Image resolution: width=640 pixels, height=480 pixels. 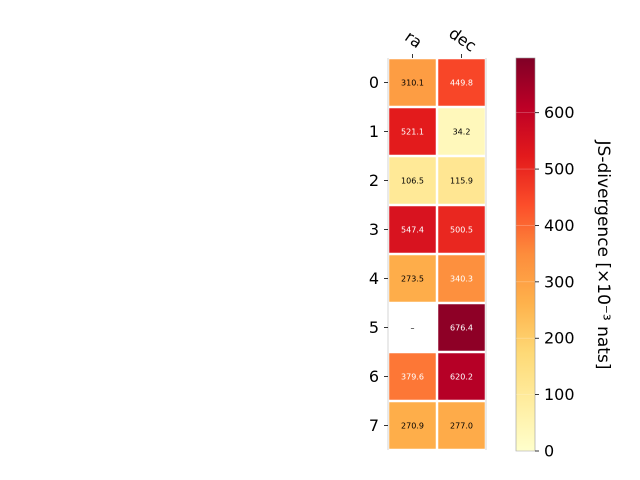 What do you see at coordinates (559, 338) in the screenshot?
I see `colorbar-tick-label: 200` at bounding box center [559, 338].